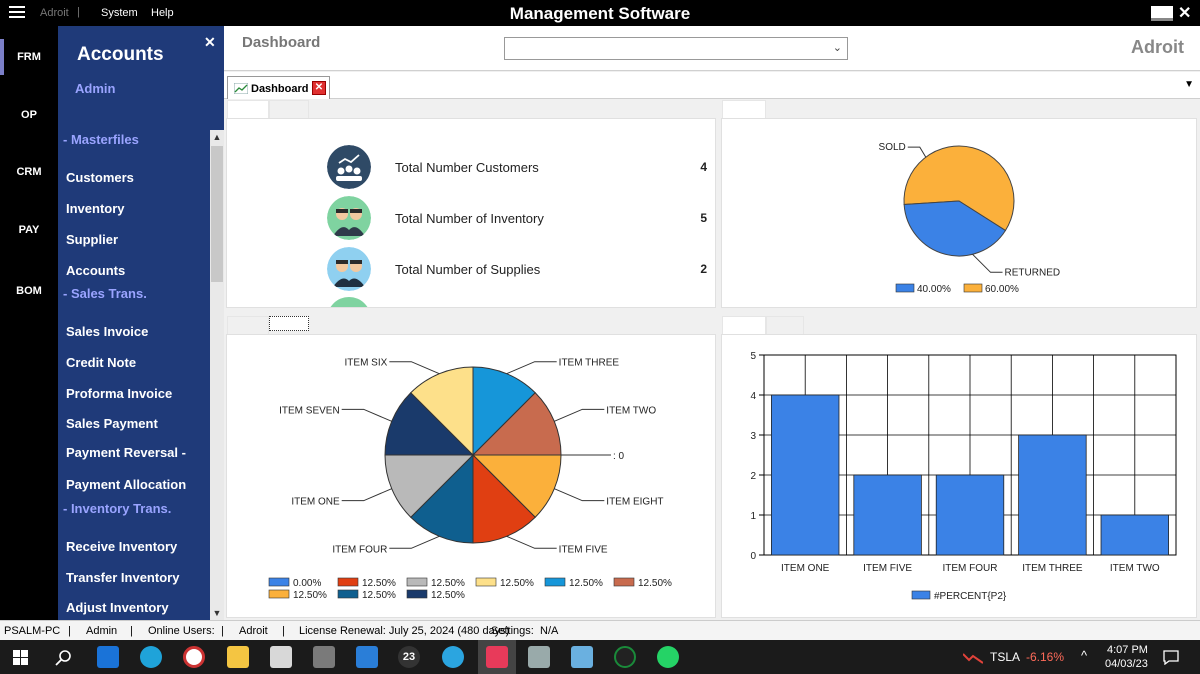  I want to click on app-badge-icon: 23, so click(409, 657).